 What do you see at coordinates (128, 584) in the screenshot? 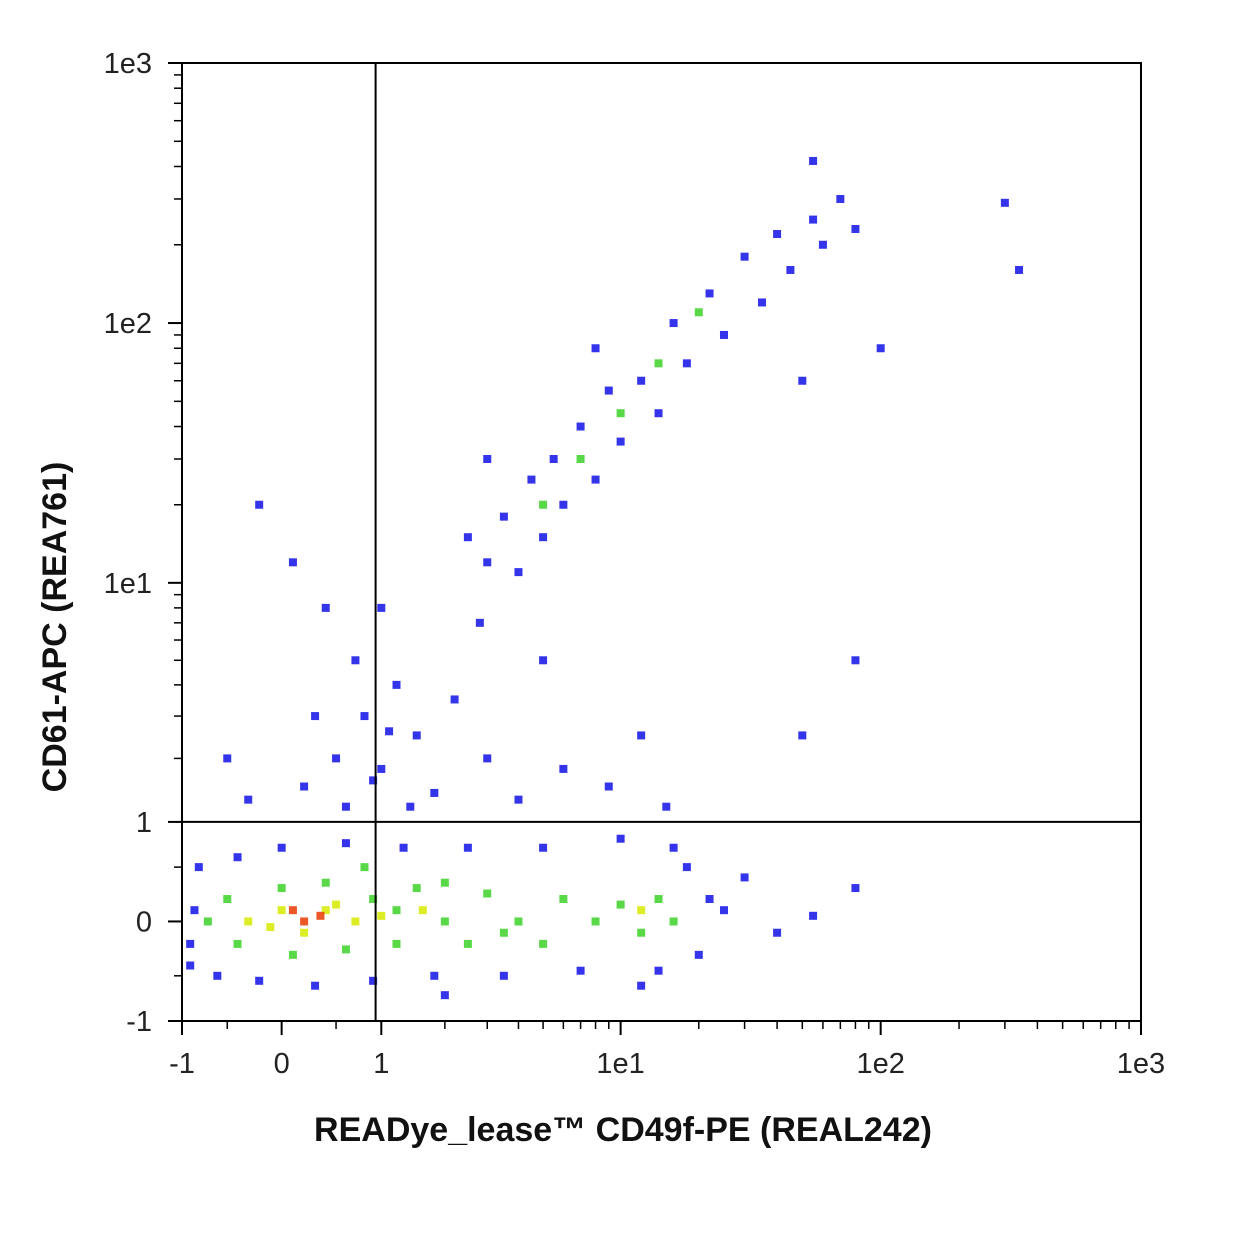
I see `y-tick-label: 1e1` at bounding box center [128, 584].